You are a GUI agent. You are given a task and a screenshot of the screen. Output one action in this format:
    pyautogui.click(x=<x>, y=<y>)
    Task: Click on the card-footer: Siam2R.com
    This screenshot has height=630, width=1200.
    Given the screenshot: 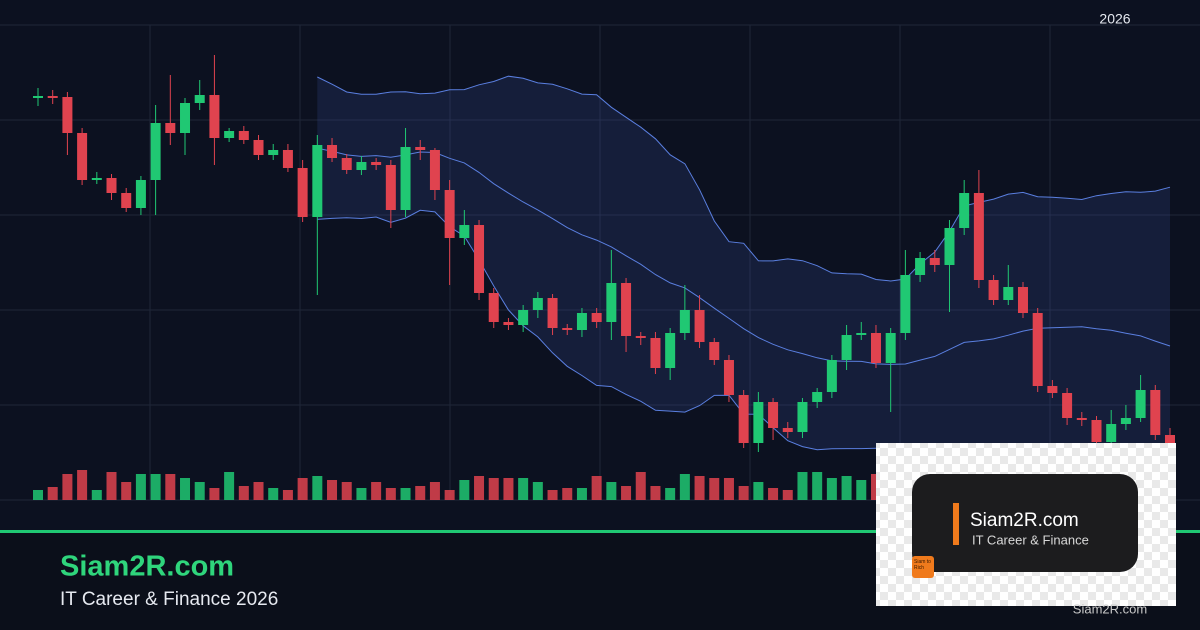 What is the action you would take?
    pyautogui.click(x=1110, y=608)
    